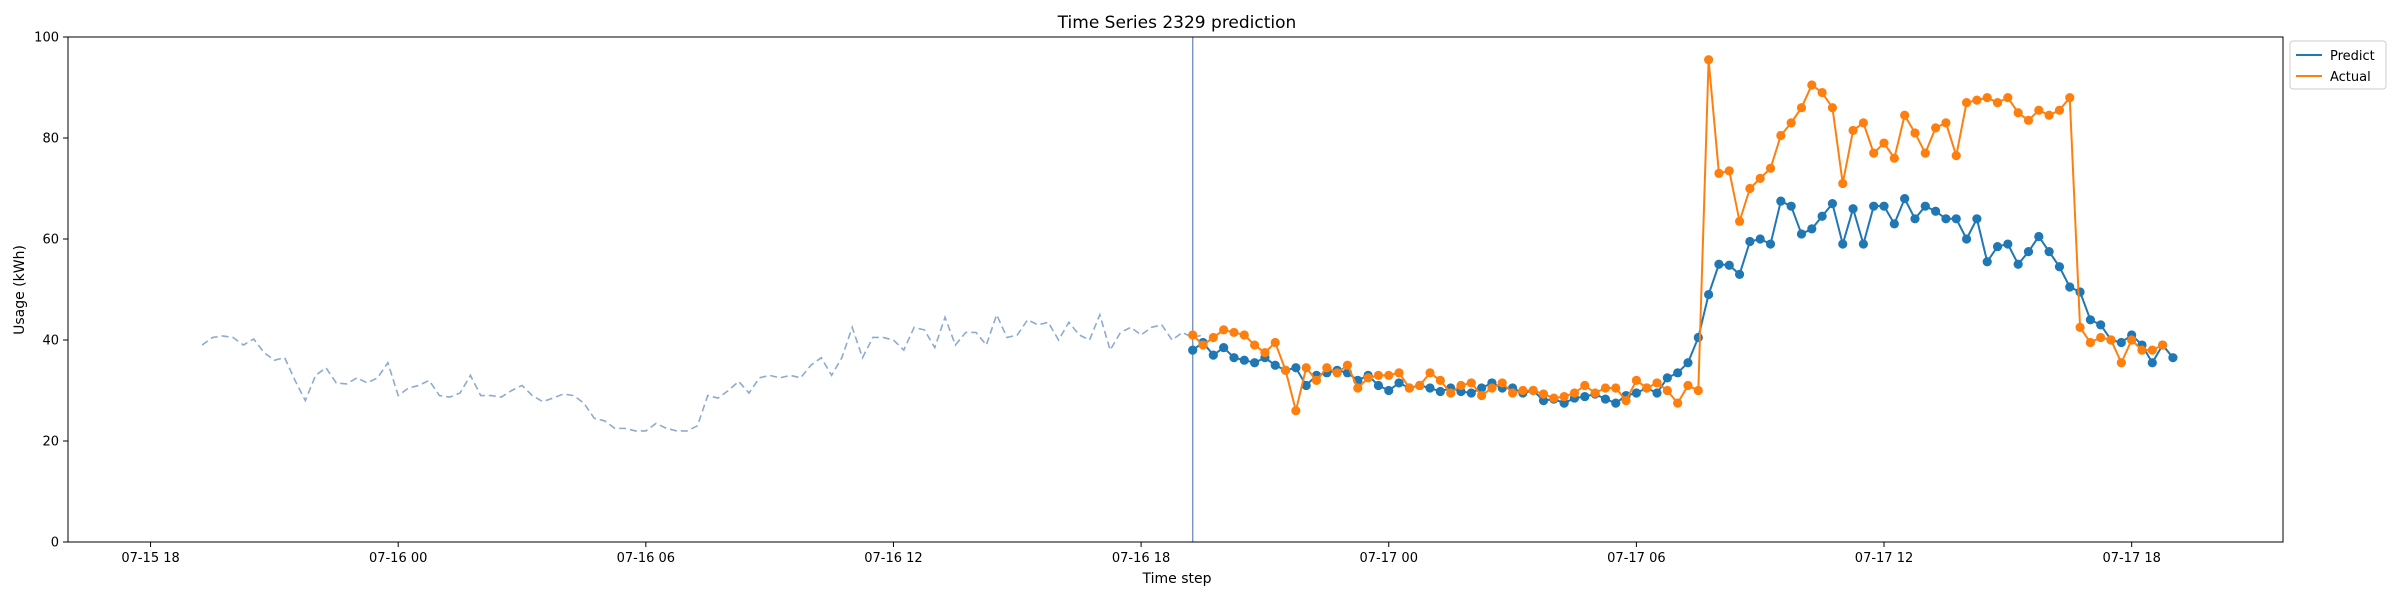 This screenshot has width=2400, height=600. I want to click on x-tick-label: 07-17 00, so click(1389, 558).